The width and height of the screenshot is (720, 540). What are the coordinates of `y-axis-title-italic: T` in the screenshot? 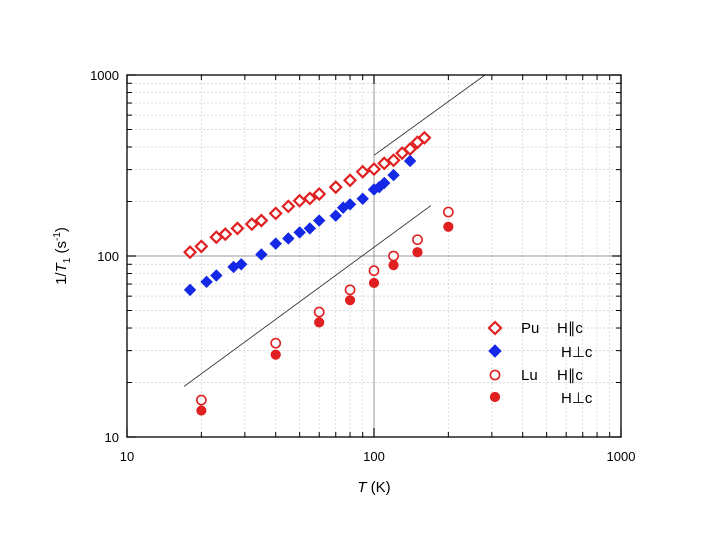 It's located at (61, 266).